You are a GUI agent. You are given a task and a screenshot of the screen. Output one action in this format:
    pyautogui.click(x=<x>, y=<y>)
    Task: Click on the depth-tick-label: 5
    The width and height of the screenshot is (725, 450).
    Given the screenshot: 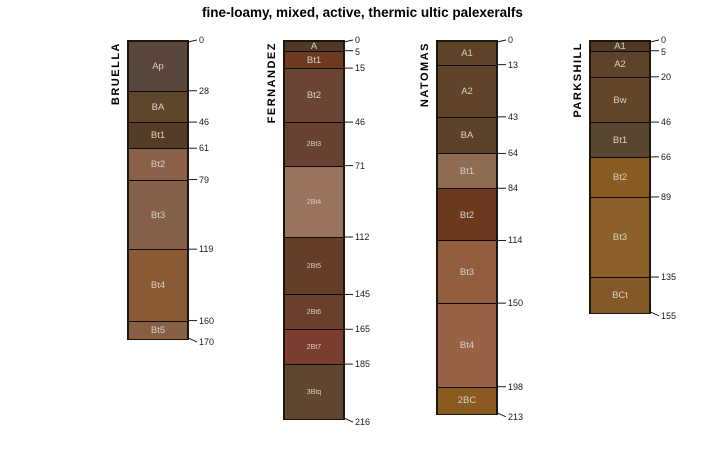 What is the action you would take?
    pyautogui.click(x=358, y=52)
    